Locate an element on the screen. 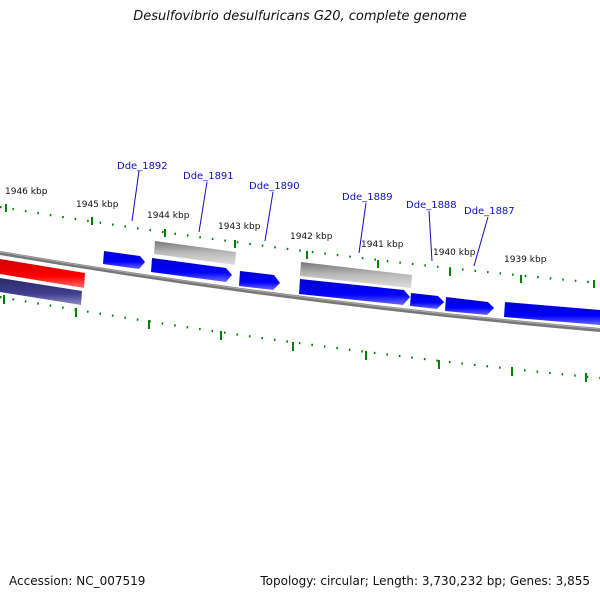  tick-label-1939: 1939 kbp is located at coordinates (525, 260).